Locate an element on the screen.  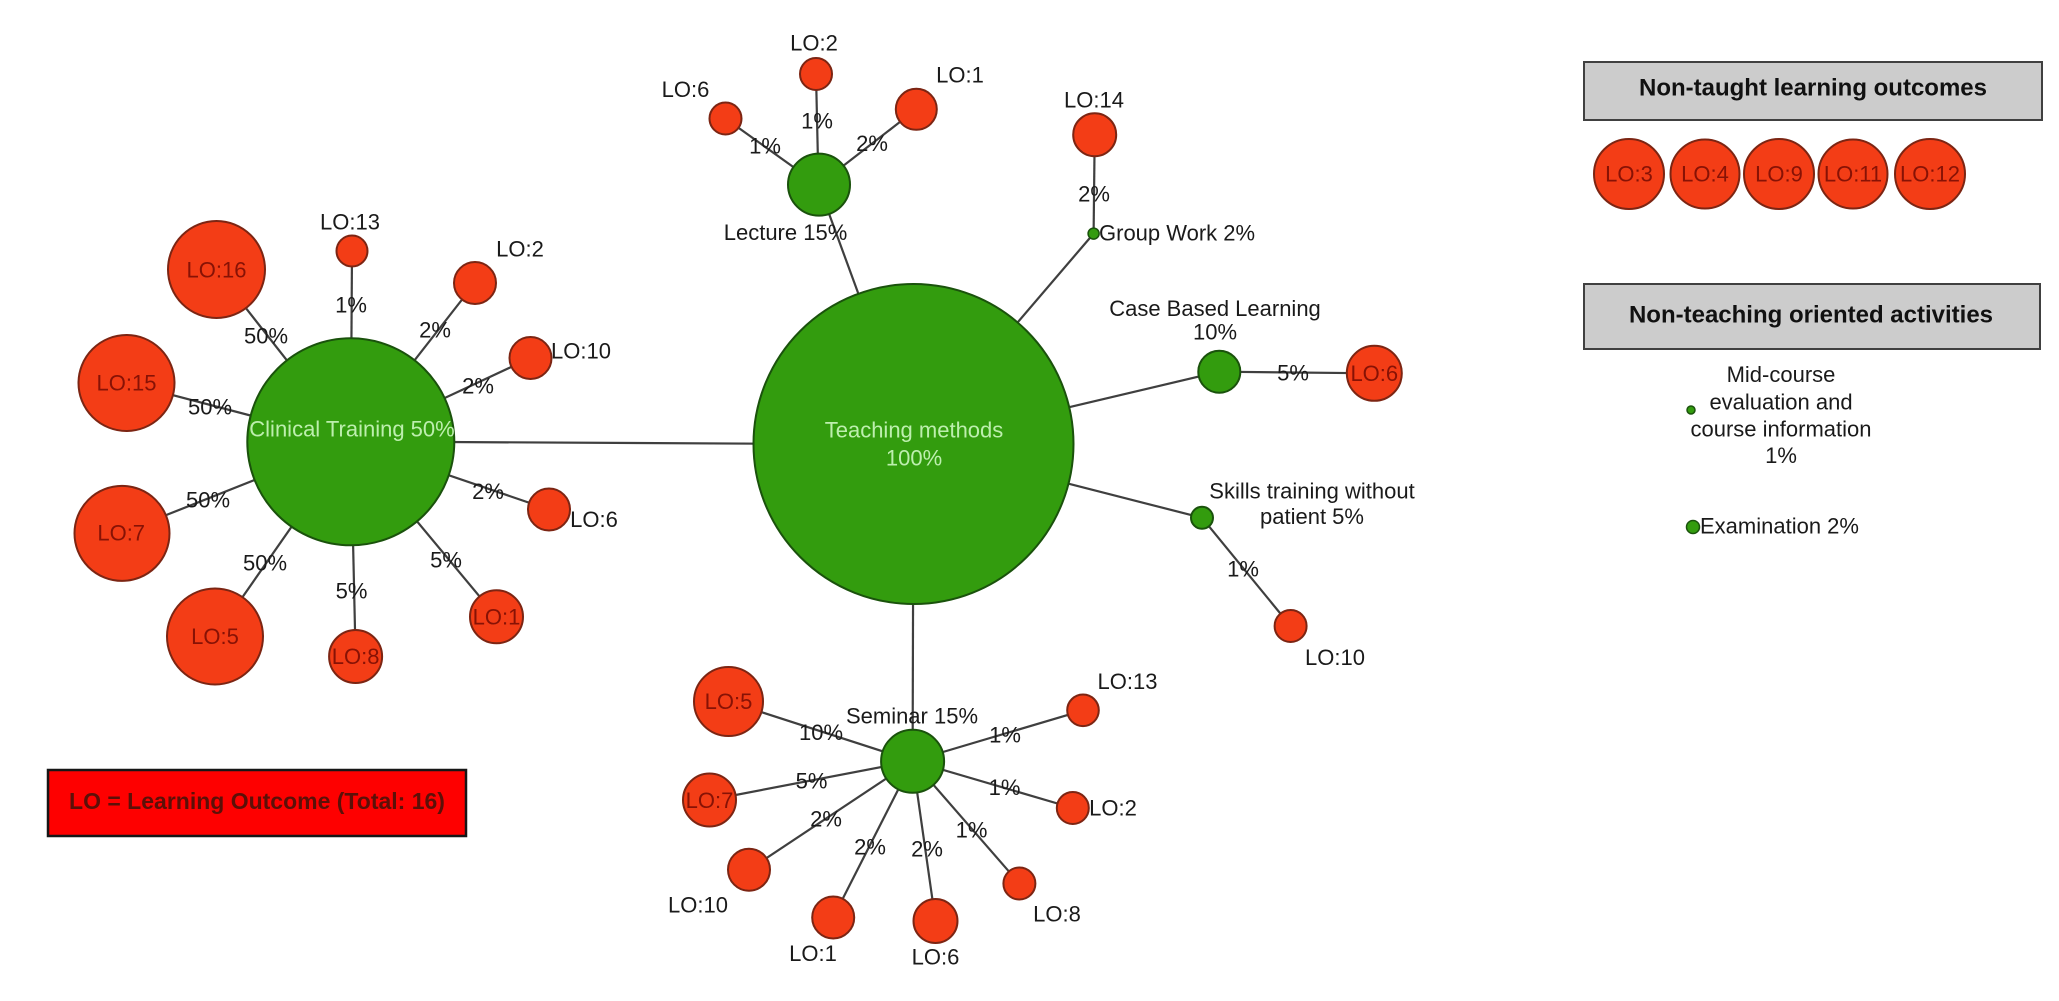
svg-text: Non-taught learning outcomes is located at coordinates (1813, 88).